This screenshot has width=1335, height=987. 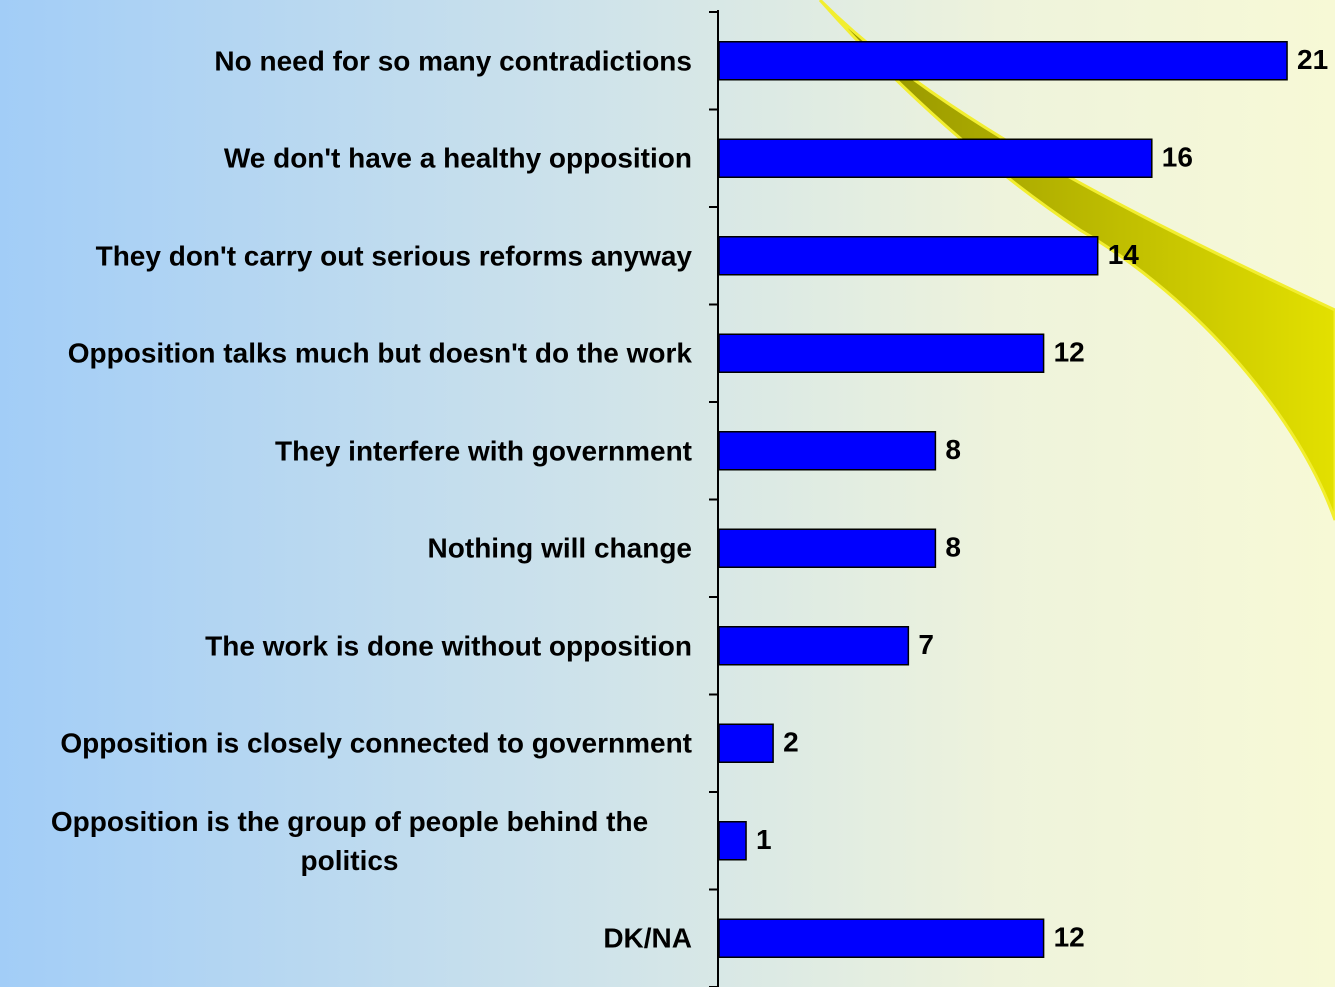 What do you see at coordinates (457, 158) in the screenshot?
I see `category-label: We don't have a healthy opposition` at bounding box center [457, 158].